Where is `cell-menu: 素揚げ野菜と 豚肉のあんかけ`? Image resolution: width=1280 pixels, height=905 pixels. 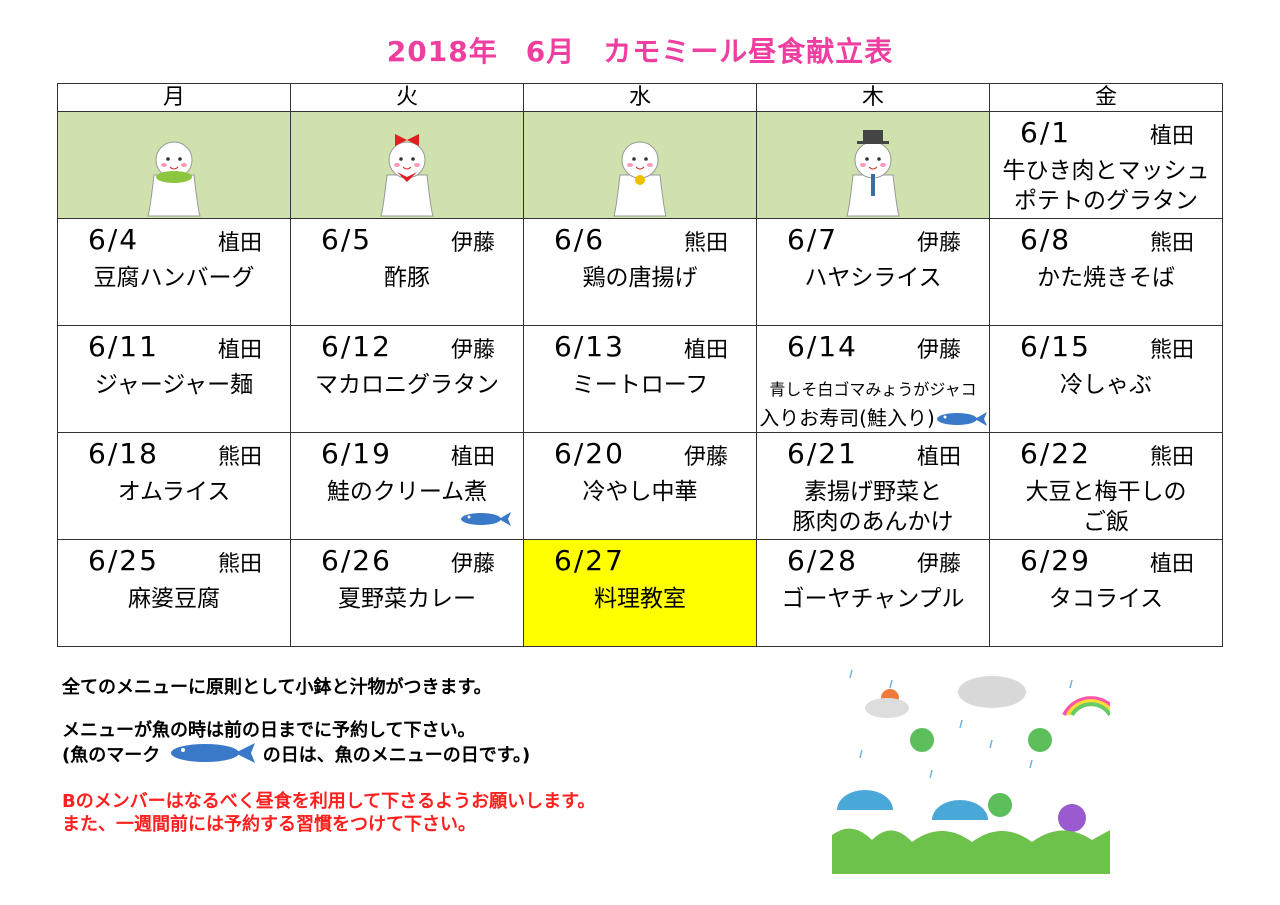 cell-menu: 素揚げ野菜と 豚肉のあんかけ is located at coordinates (873, 507).